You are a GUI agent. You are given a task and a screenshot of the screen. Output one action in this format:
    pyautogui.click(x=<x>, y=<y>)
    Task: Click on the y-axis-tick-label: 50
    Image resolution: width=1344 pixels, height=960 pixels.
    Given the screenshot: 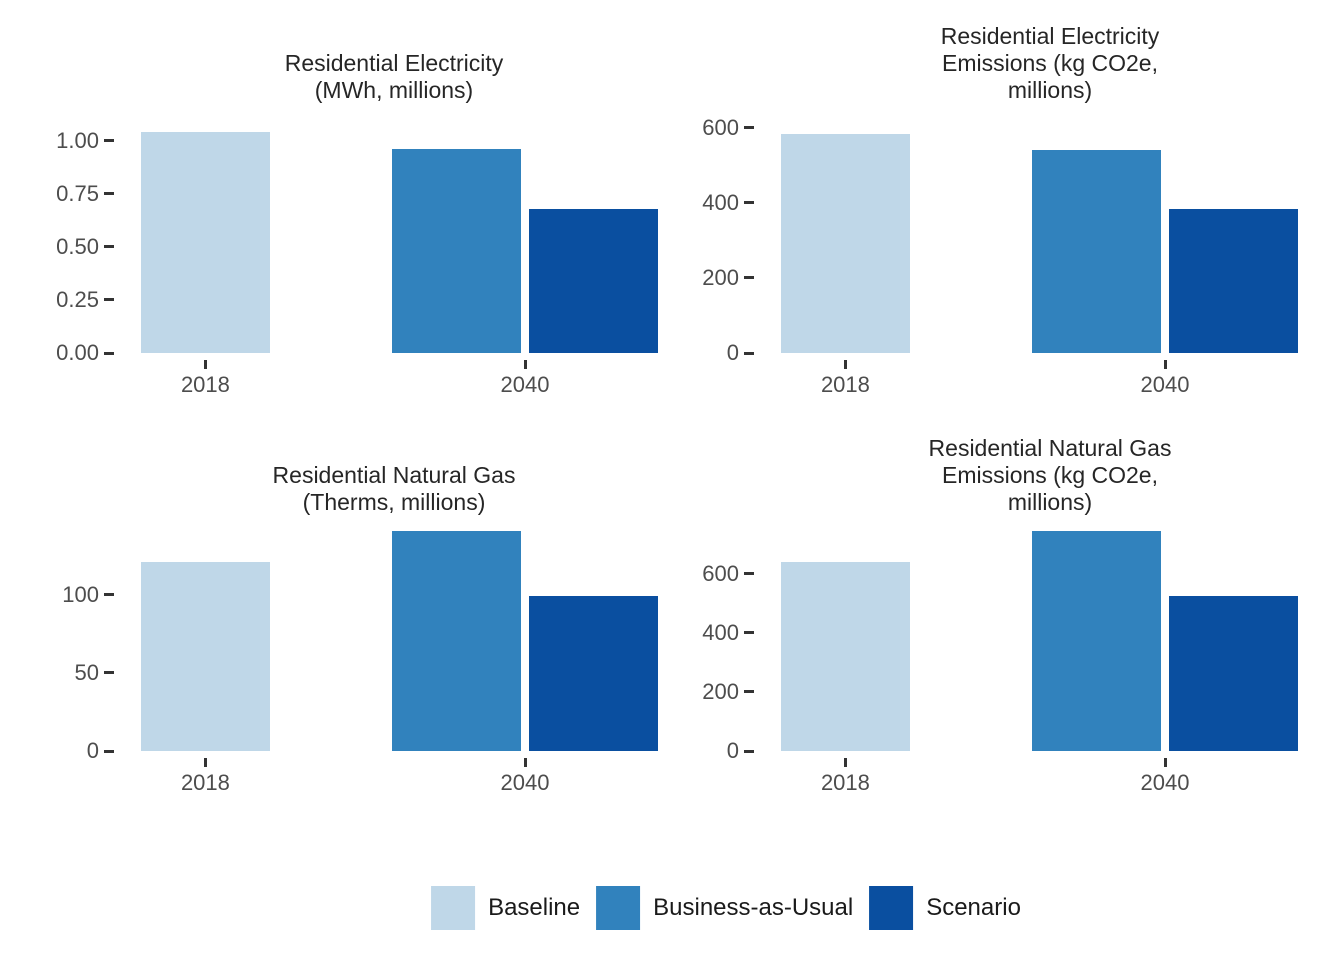 What is the action you would take?
    pyautogui.click(x=86, y=672)
    